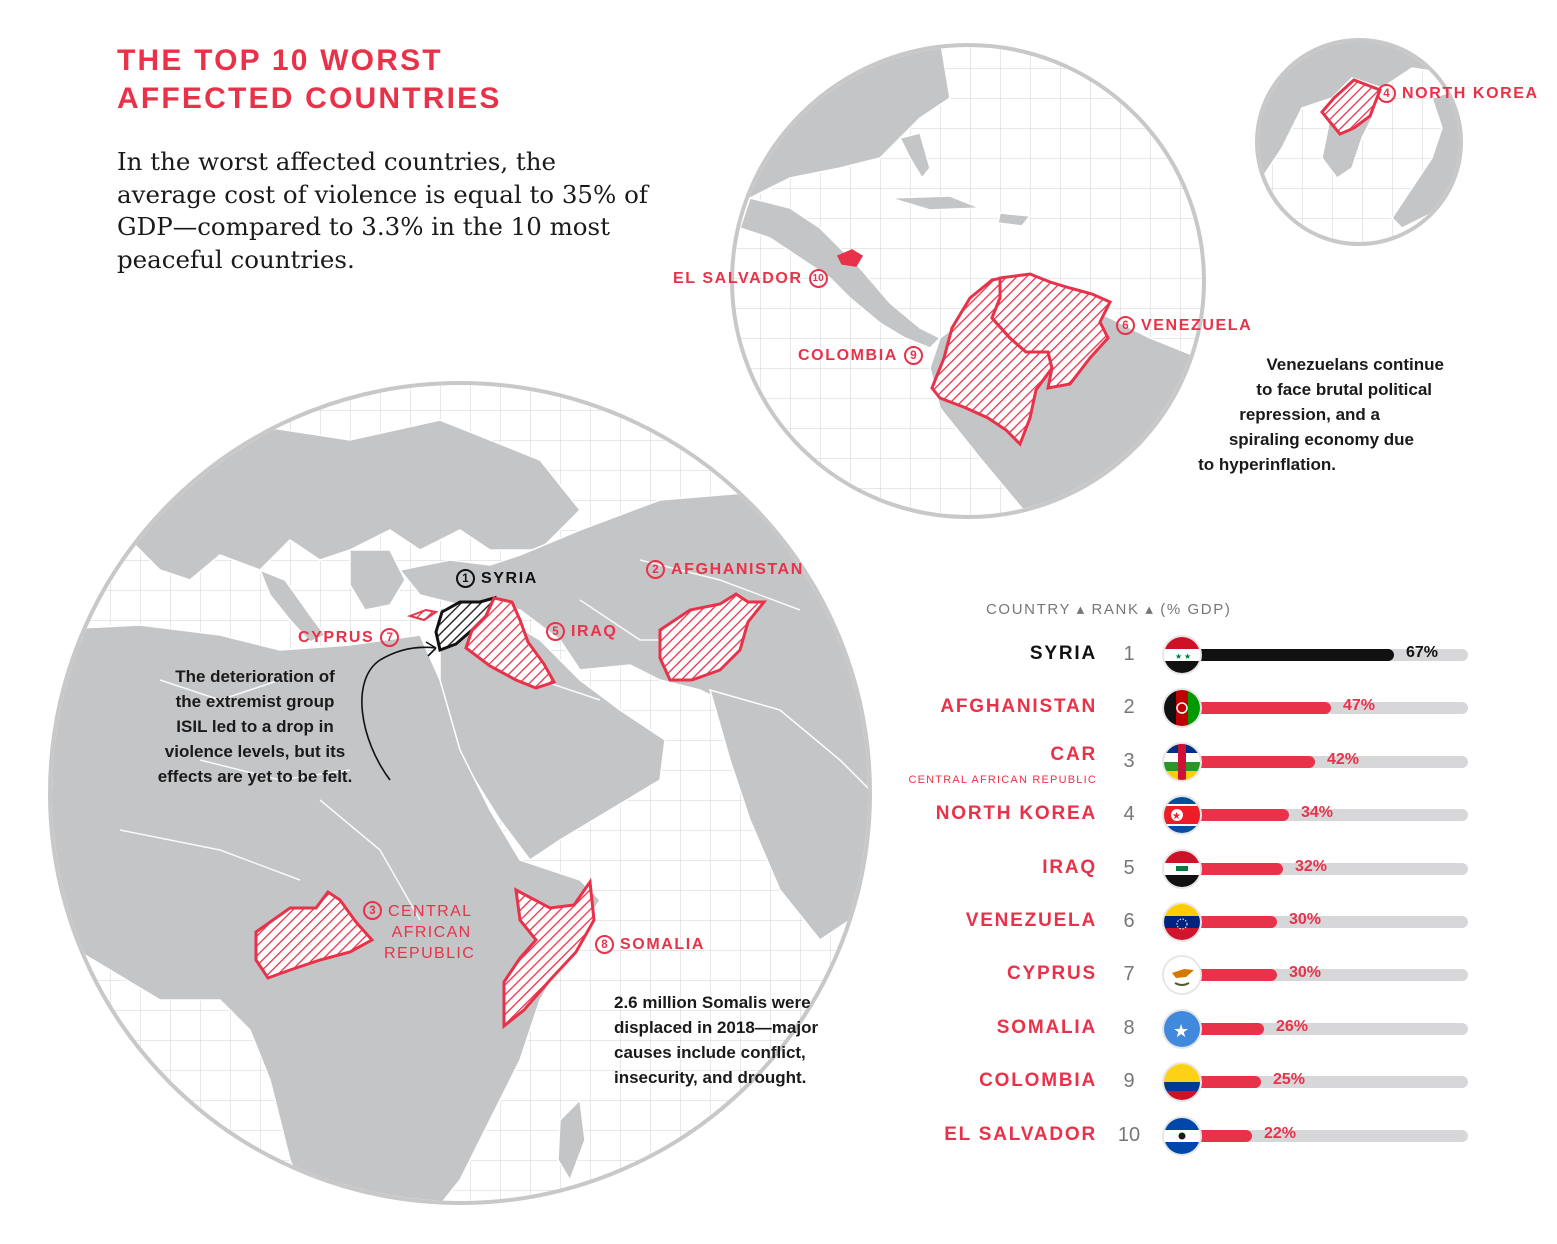 This screenshot has width=1557, height=1244. What do you see at coordinates (1046, 1027) in the screenshot?
I see `row-country-name: SOMALIA` at bounding box center [1046, 1027].